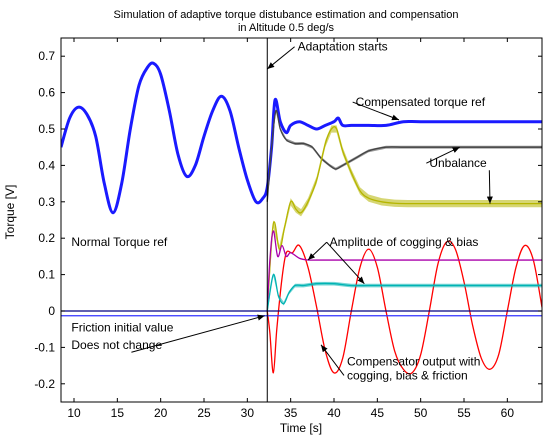 This screenshot has width=543, height=438. Describe the element at coordinates (378, 413) in the screenshot. I see `x-tick-label: 45` at that location.